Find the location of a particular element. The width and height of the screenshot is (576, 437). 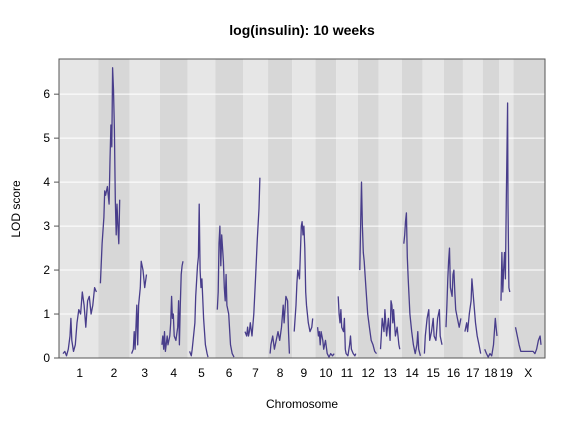

y-axis-label: LOD score is located at coordinates (16, 209).